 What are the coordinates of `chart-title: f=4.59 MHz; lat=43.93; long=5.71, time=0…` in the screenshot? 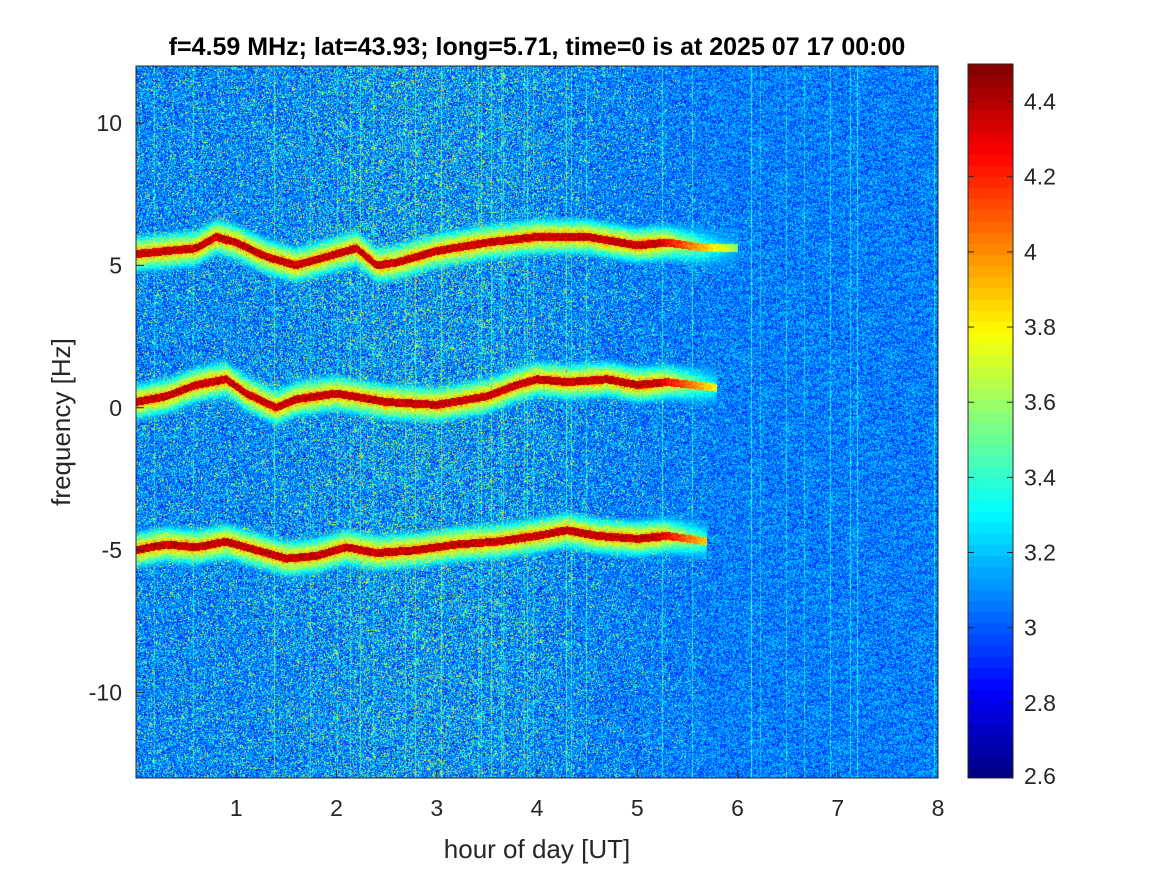 It's located at (537, 47).